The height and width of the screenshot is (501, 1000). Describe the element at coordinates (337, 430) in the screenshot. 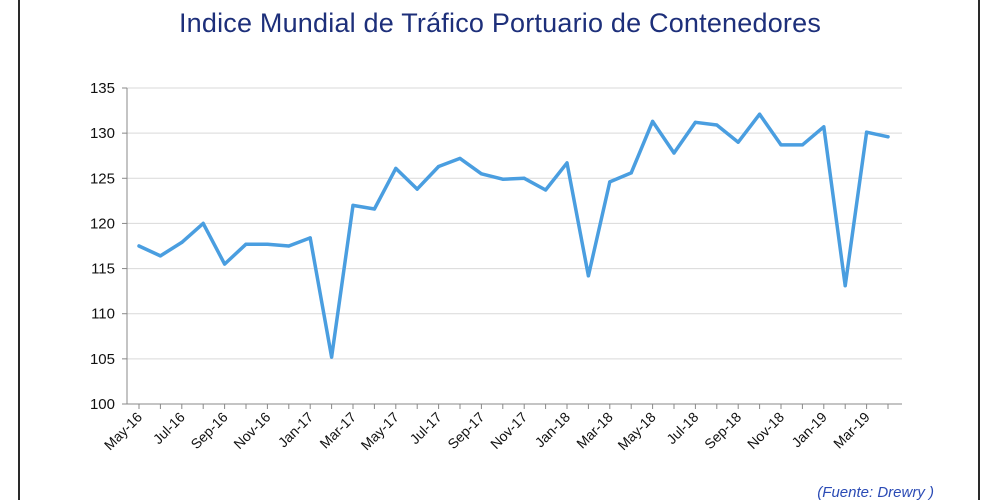

I see `x-tick-label: Mar-17` at that location.